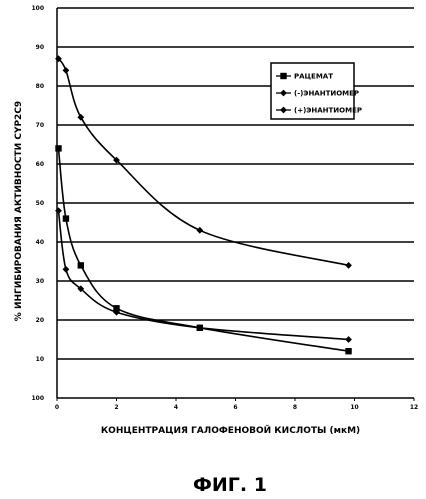 The width and height of the screenshot is (426, 499). Describe the element at coordinates (313, 77) in the screenshot. I see `legend-label: РАЦЕМАТ` at that location.